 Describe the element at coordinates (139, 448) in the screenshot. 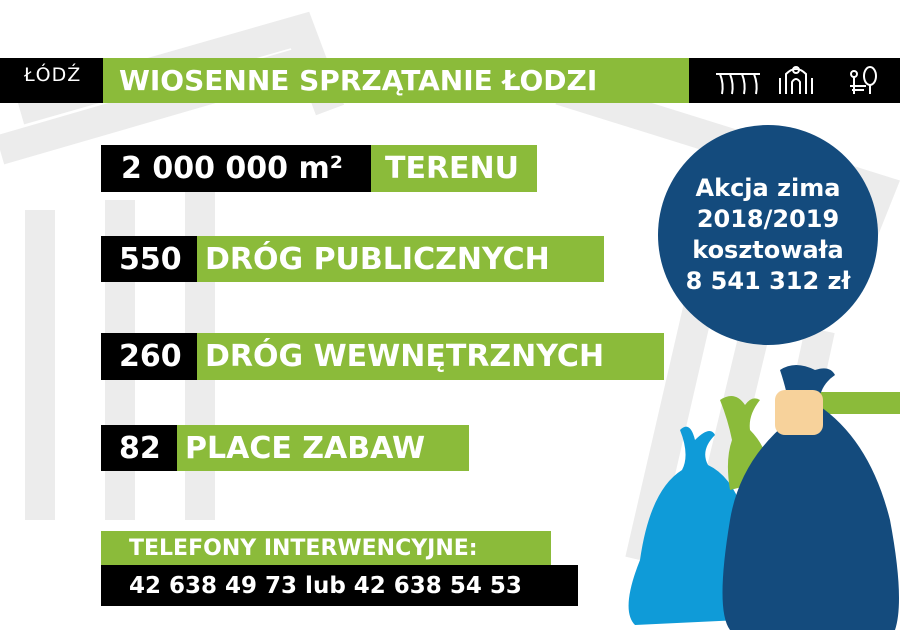

I see `stat-value-playgrounds: 82` at that location.